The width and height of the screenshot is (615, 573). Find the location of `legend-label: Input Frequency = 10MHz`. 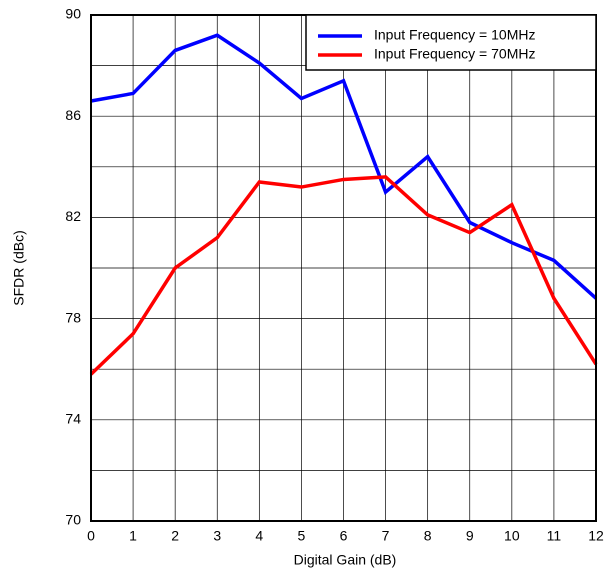

legend-label: Input Frequency = 10MHz is located at coordinates (454, 35).